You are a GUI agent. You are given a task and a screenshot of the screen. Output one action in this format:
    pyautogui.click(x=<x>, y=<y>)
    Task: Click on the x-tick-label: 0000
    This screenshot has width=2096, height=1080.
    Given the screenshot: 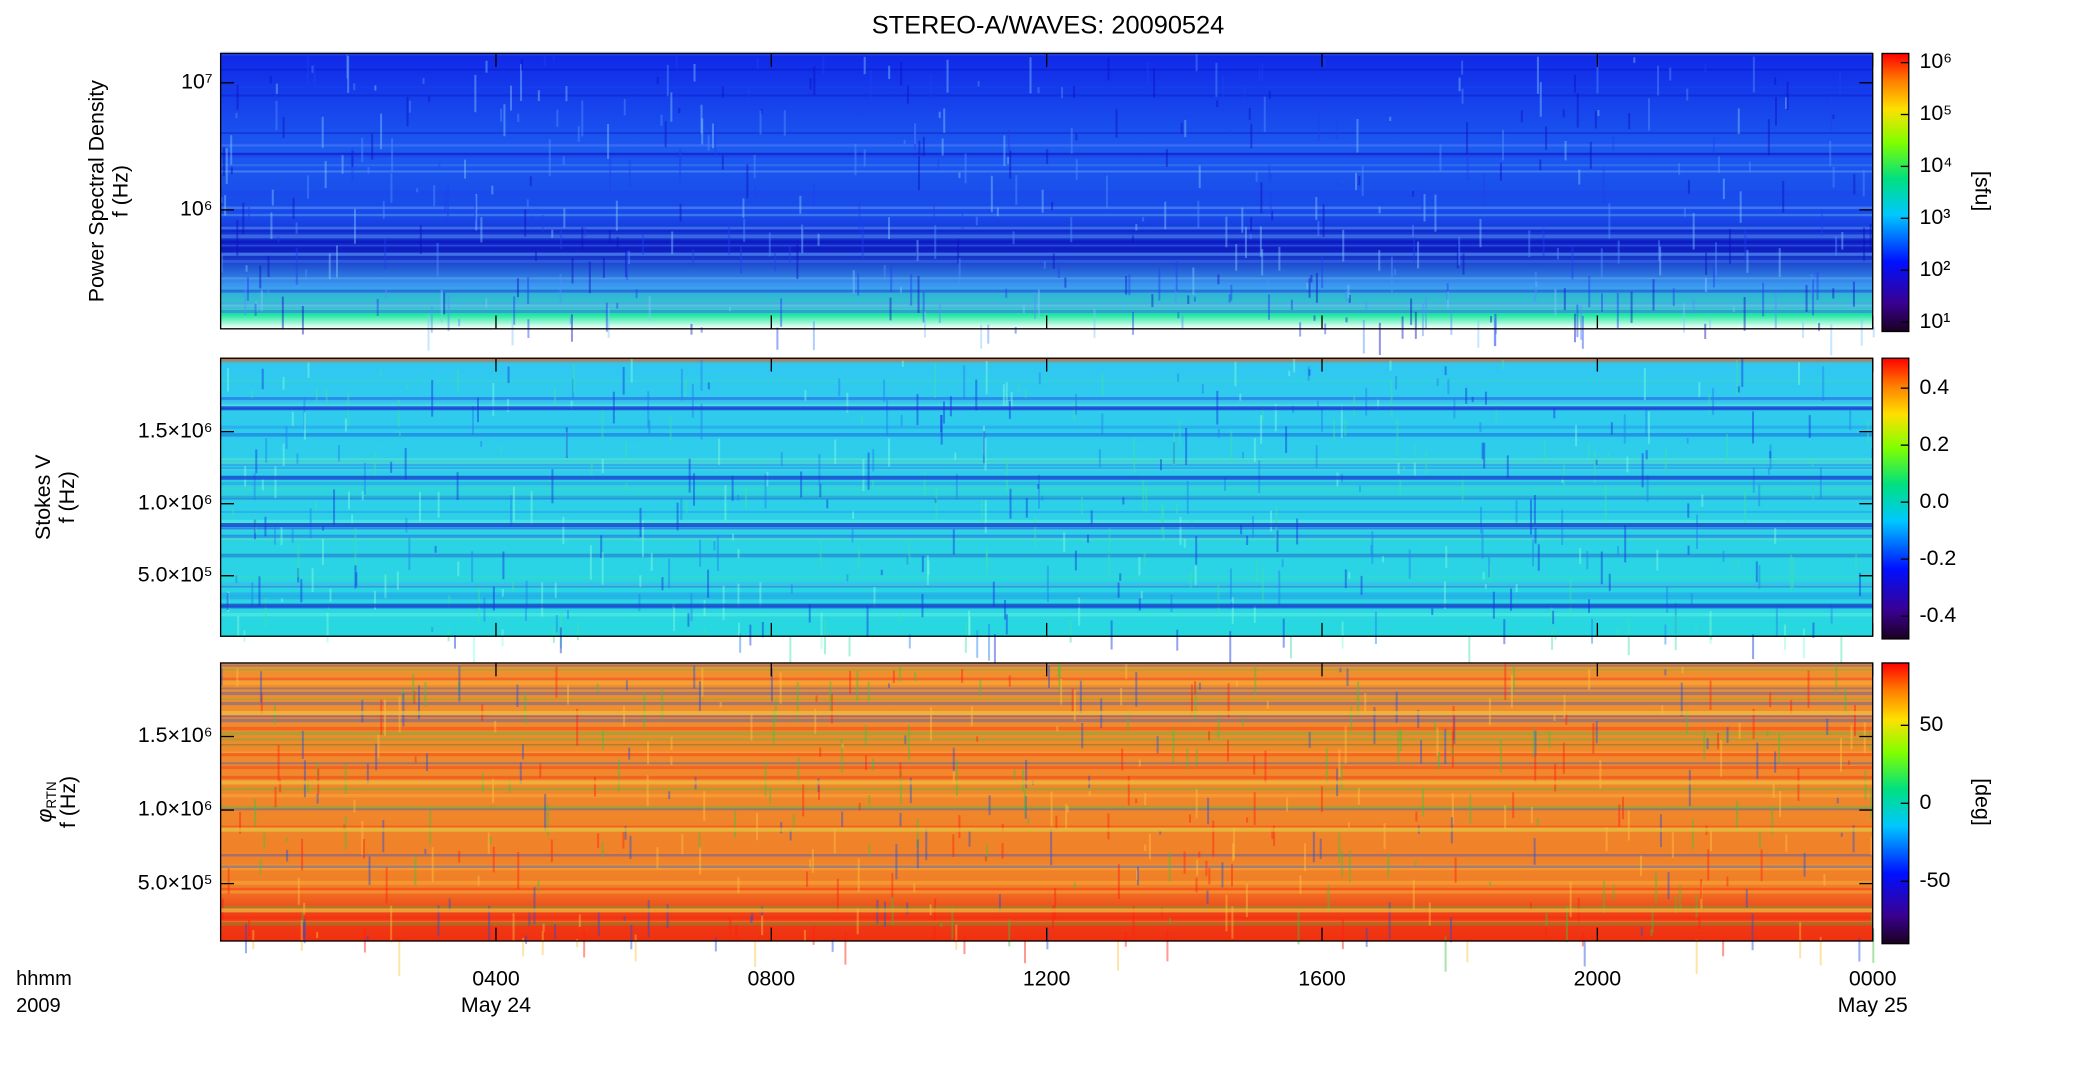 What is the action you would take?
    pyautogui.click(x=1873, y=978)
    